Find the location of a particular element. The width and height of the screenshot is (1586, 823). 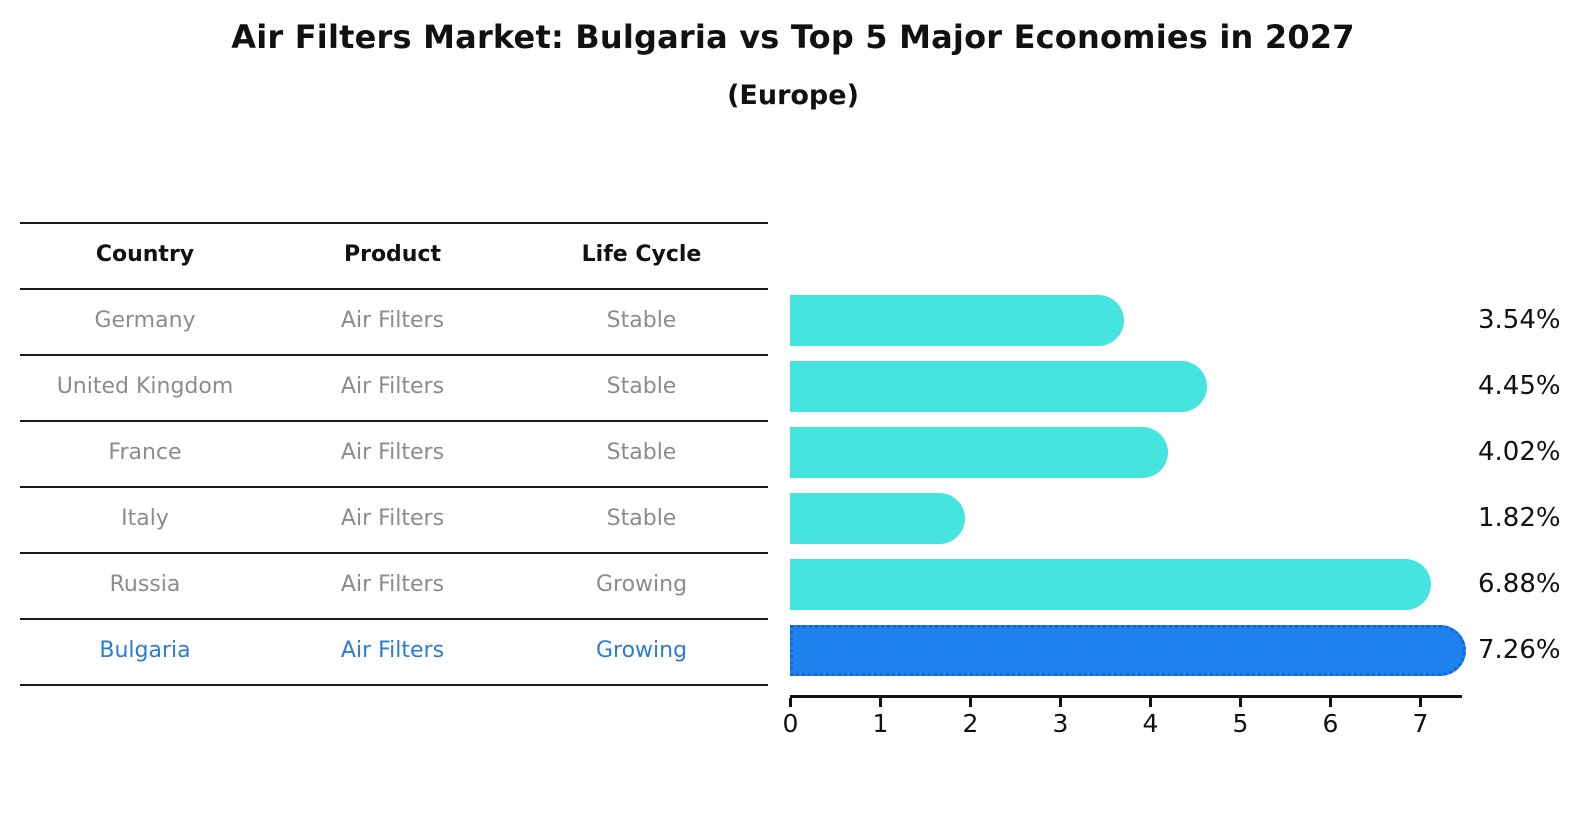

bar-germany is located at coordinates (957, 320).